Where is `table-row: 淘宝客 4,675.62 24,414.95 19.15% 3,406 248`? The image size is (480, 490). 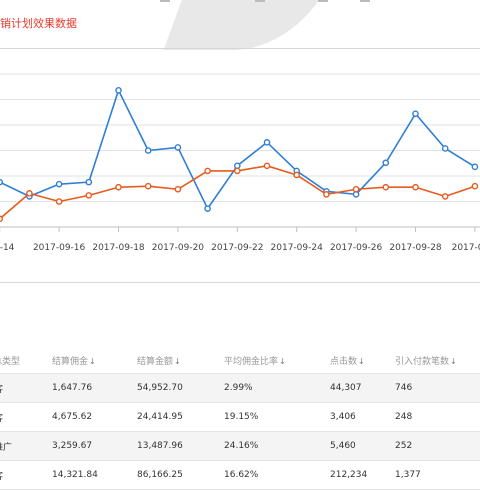
table-row: 淘宝客 4,675.62 24,414.95 19.15% 3,406 248 is located at coordinates (240, 417).